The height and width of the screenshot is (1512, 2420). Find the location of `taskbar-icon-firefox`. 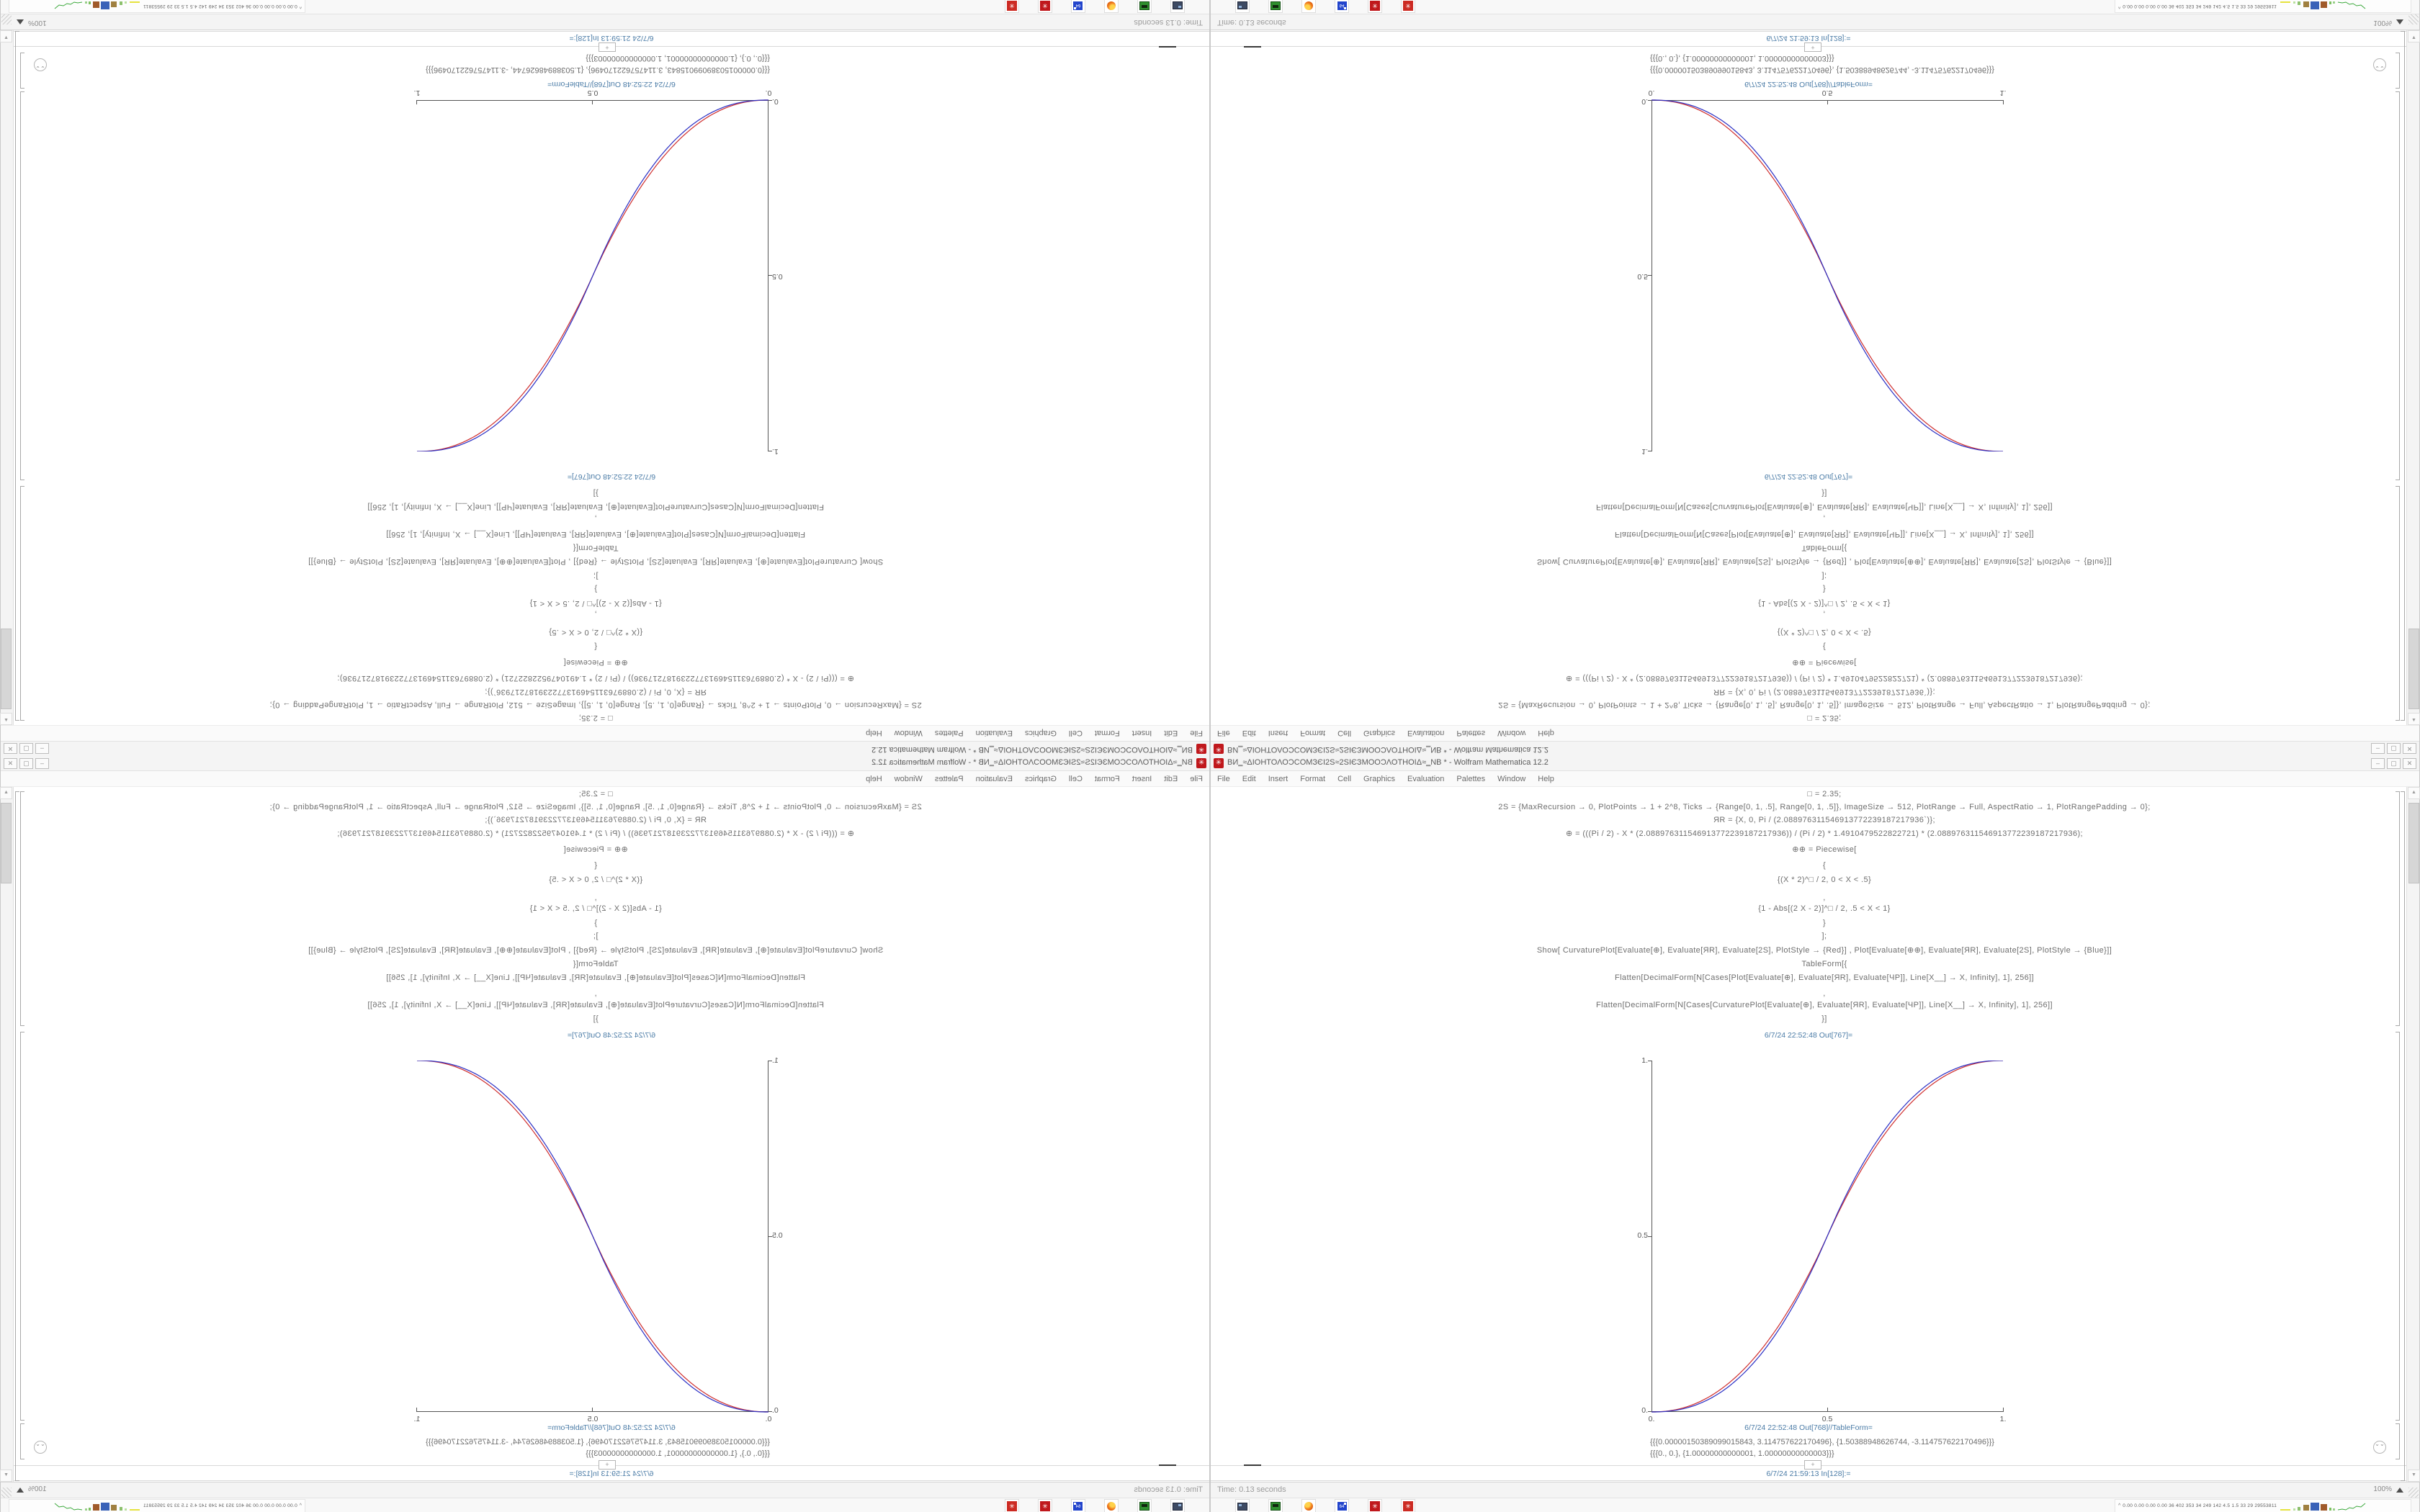

taskbar-icon-firefox is located at coordinates (1111, 1505).